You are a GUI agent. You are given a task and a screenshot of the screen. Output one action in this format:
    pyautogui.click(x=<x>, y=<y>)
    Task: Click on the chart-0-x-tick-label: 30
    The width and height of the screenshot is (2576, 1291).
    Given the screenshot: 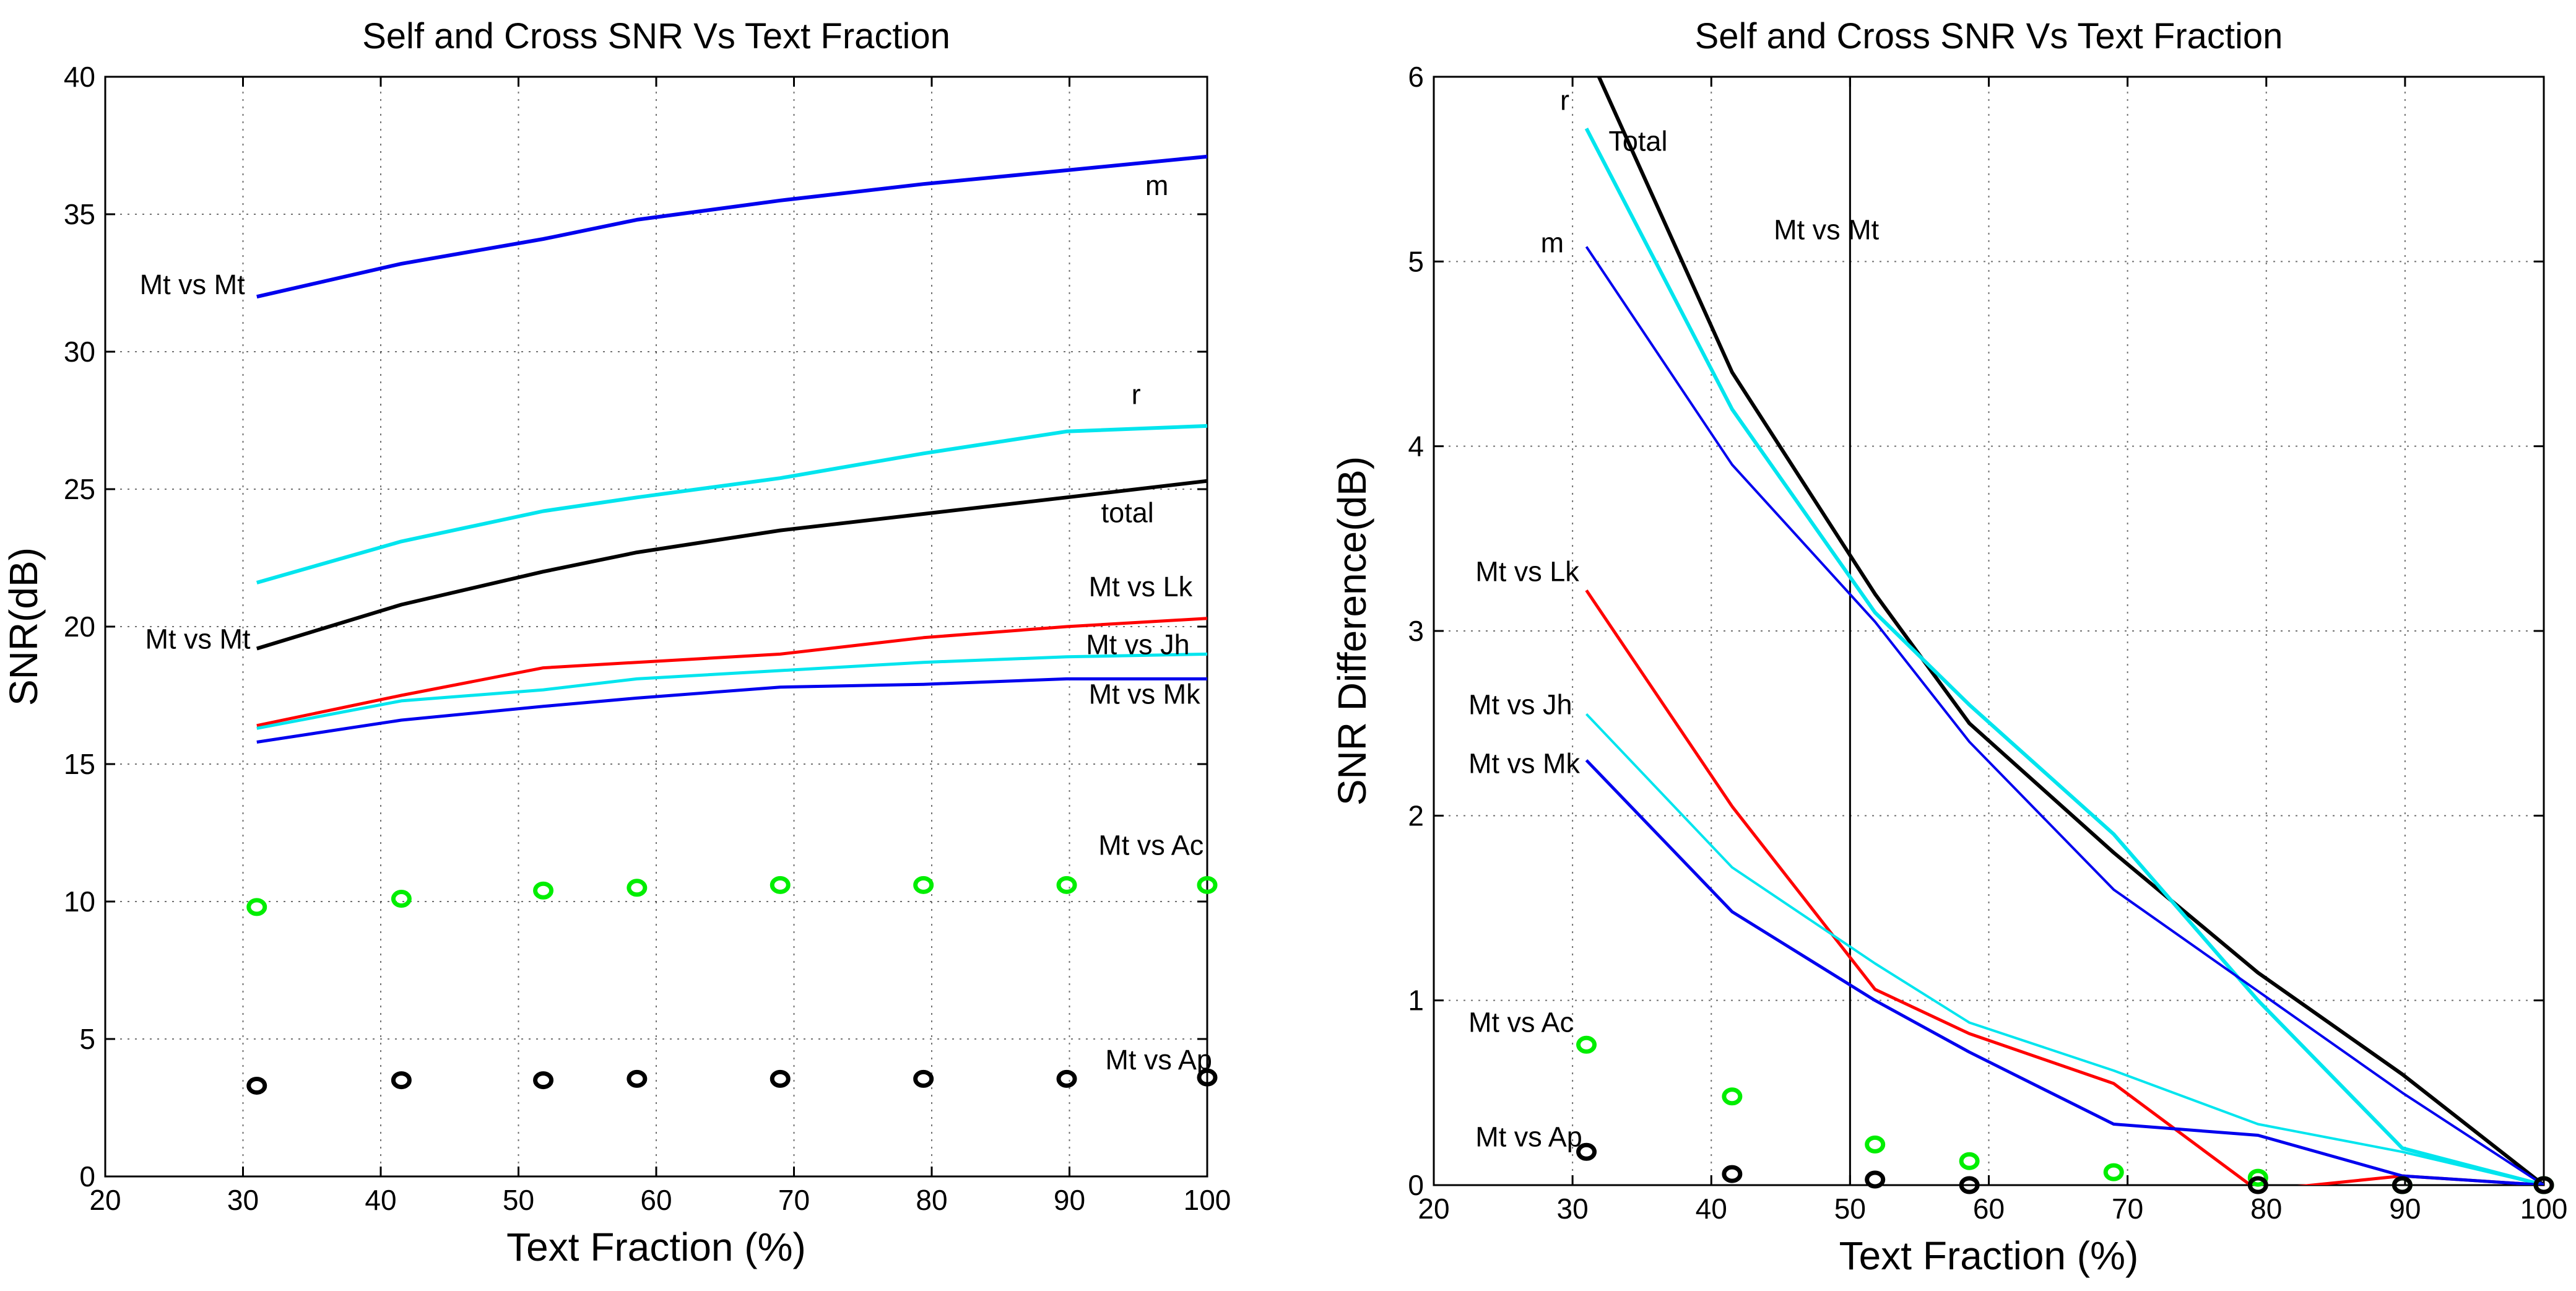 What is the action you would take?
    pyautogui.click(x=243, y=1200)
    